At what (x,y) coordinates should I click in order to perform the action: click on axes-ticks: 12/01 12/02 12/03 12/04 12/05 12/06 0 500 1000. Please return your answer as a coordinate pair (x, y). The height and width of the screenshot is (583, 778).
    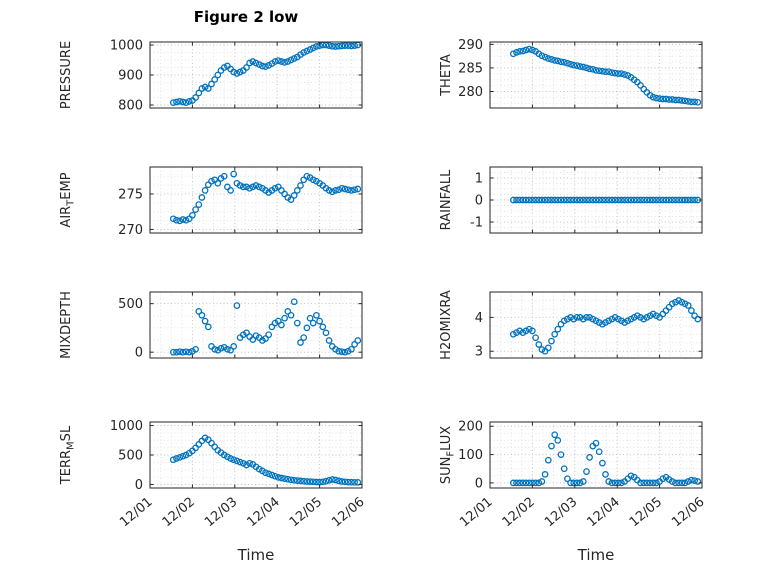
    Looking at the image, I should click on (239, 474).